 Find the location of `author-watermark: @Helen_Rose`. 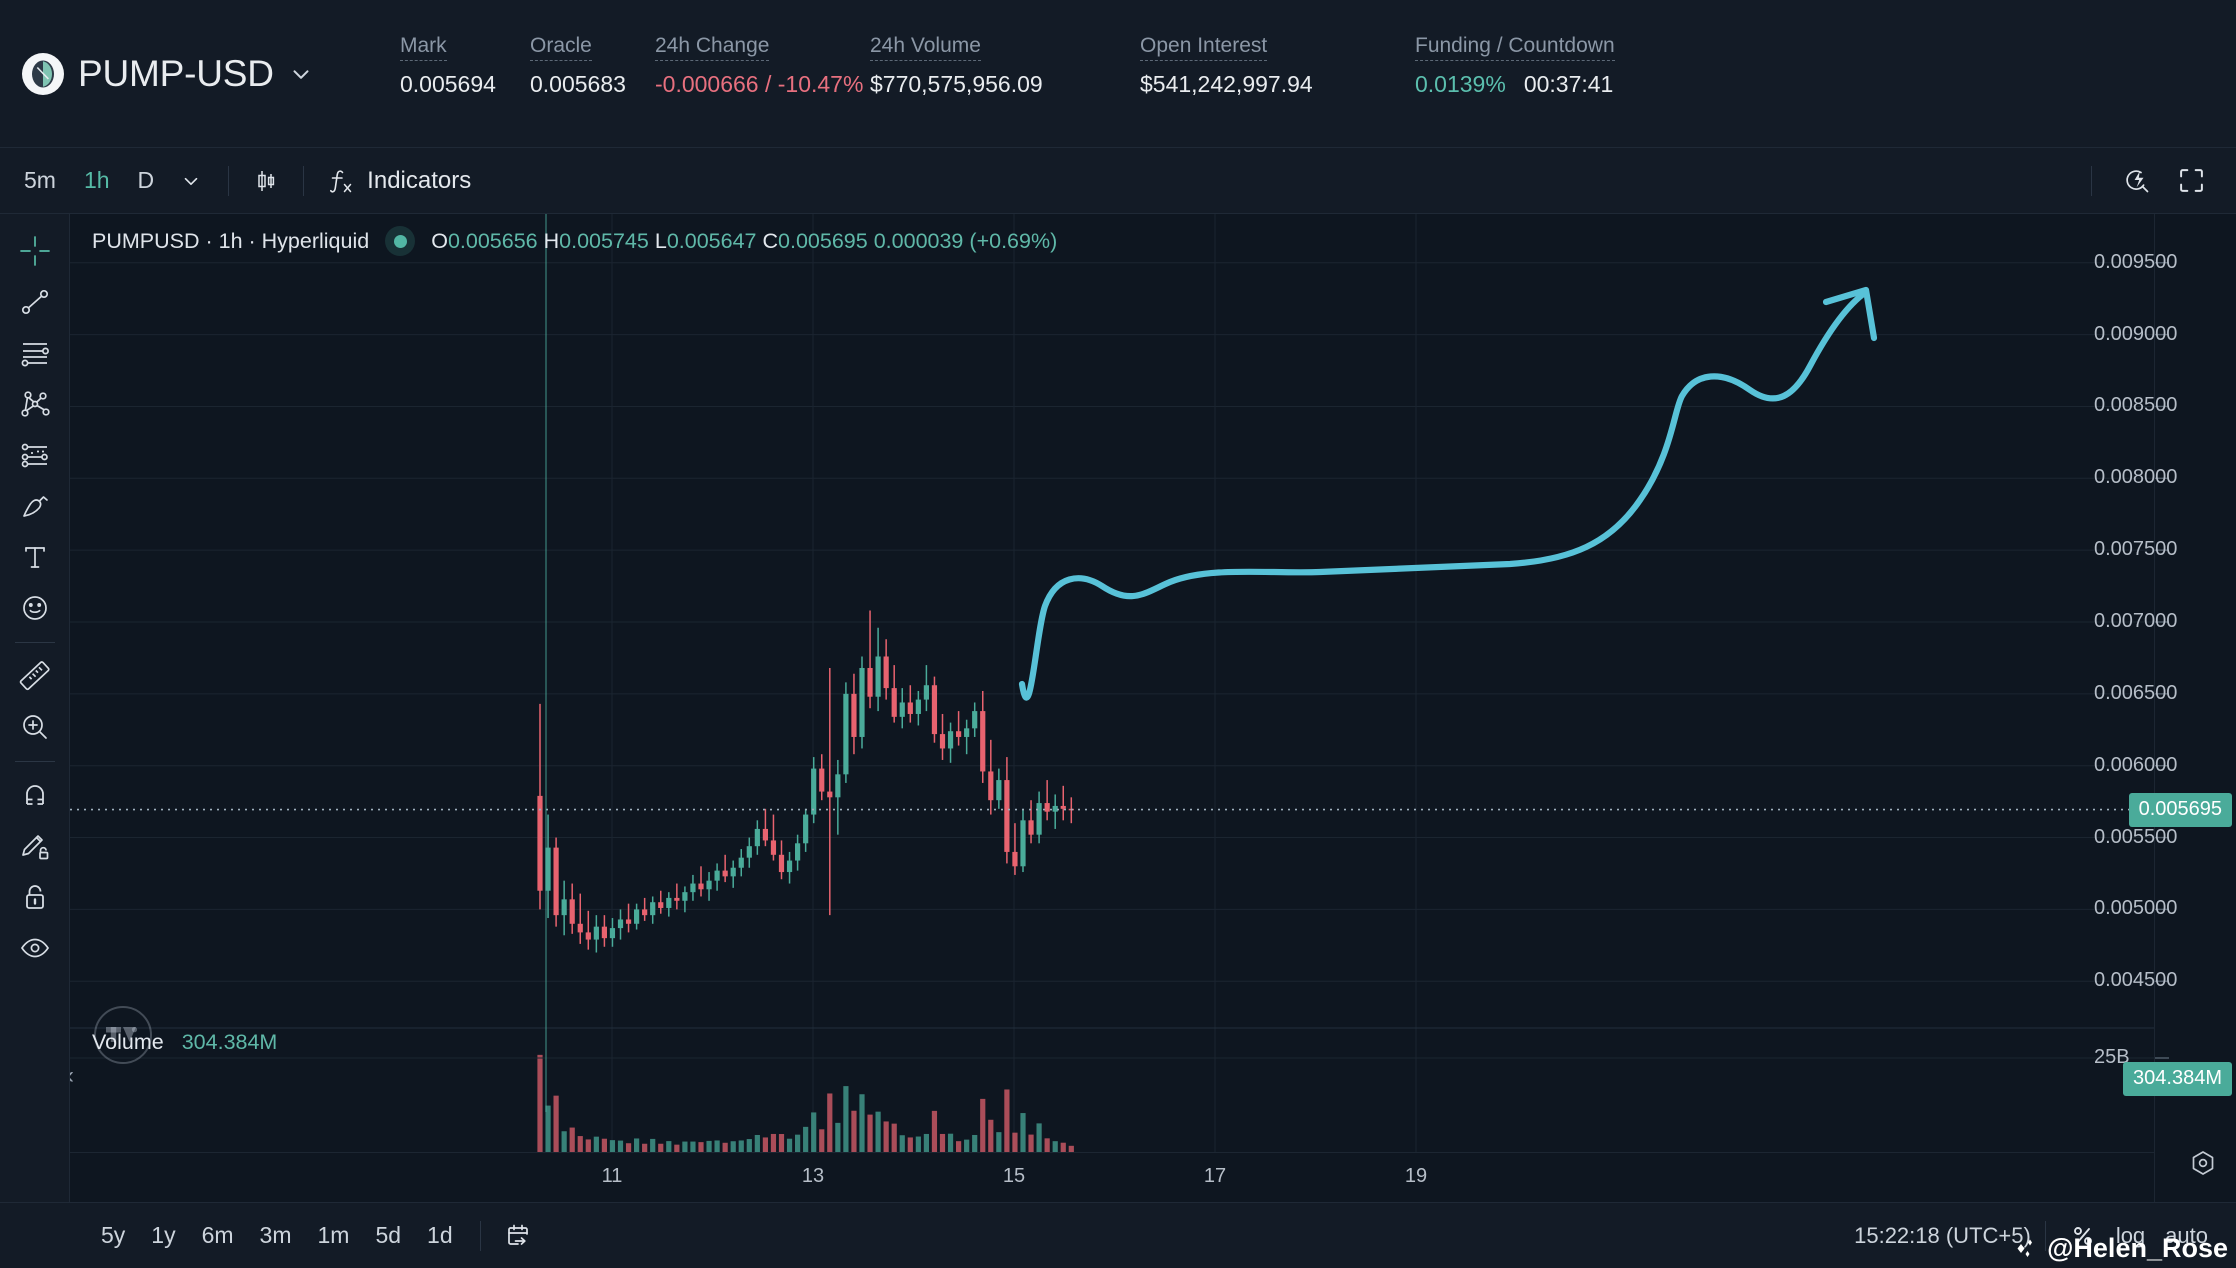

author-watermark: @Helen_Rose is located at coordinates (2120, 1248).